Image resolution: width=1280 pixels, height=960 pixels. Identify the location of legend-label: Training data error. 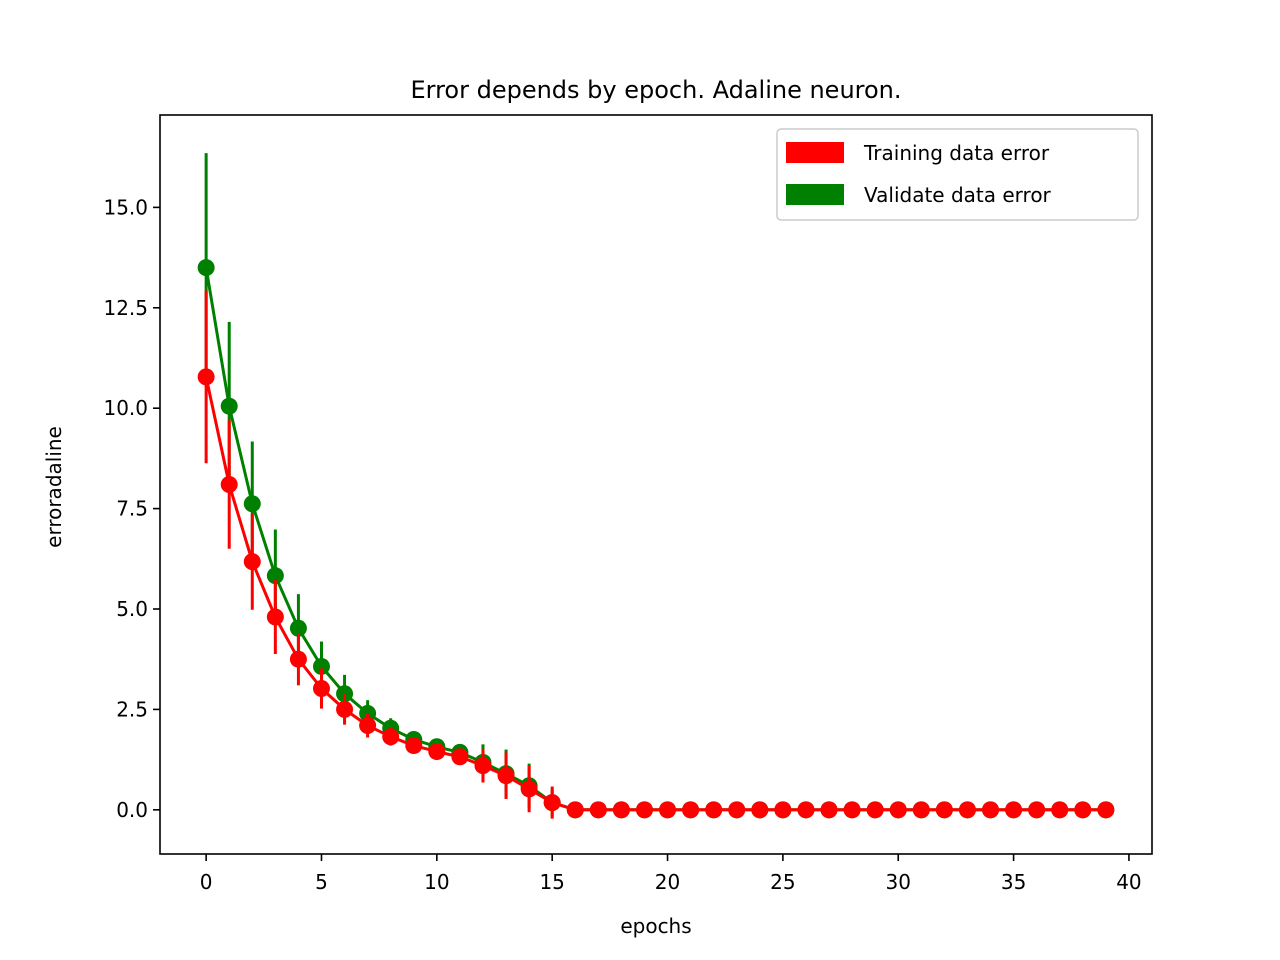
(956, 153).